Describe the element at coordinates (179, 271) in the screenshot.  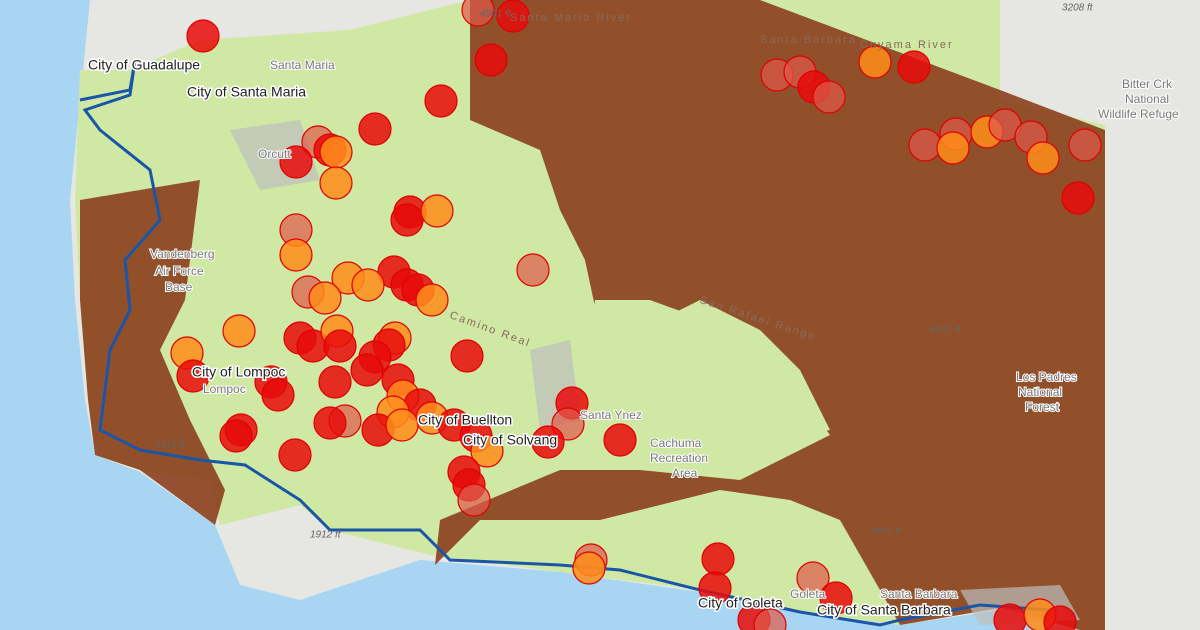
I see `place-label: Air Force` at that location.